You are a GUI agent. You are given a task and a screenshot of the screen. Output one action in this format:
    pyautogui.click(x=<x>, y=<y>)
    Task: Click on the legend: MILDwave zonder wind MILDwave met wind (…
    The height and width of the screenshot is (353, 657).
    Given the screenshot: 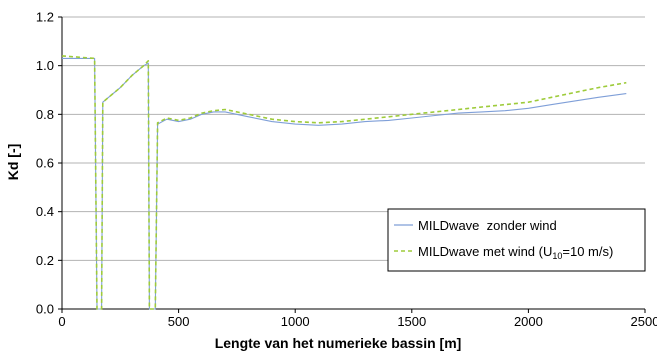 What is the action you would take?
    pyautogui.click(x=516, y=240)
    